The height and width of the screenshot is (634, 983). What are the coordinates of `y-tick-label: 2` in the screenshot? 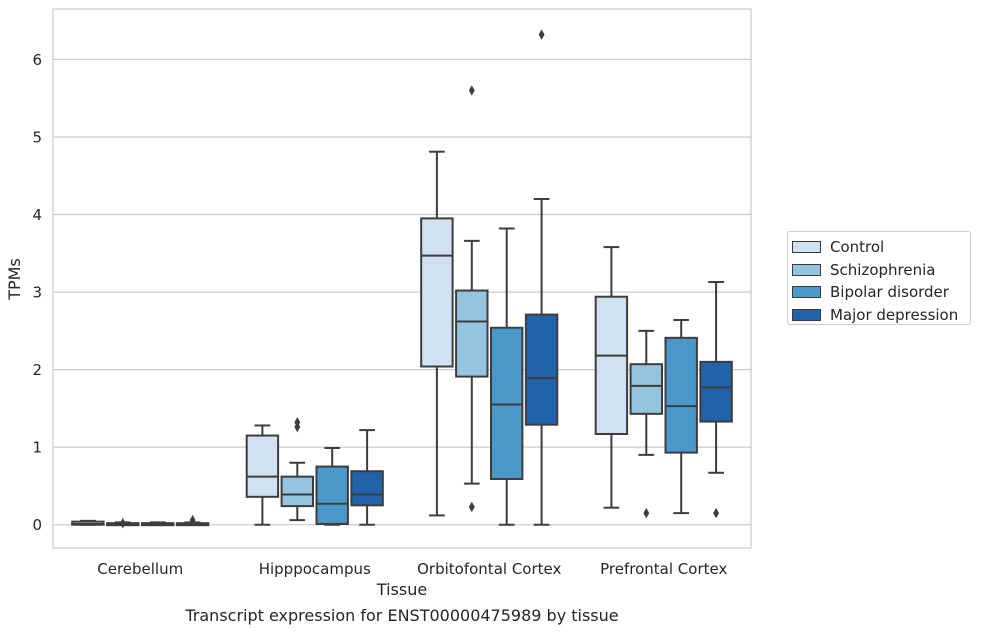 It's located at (37, 370).